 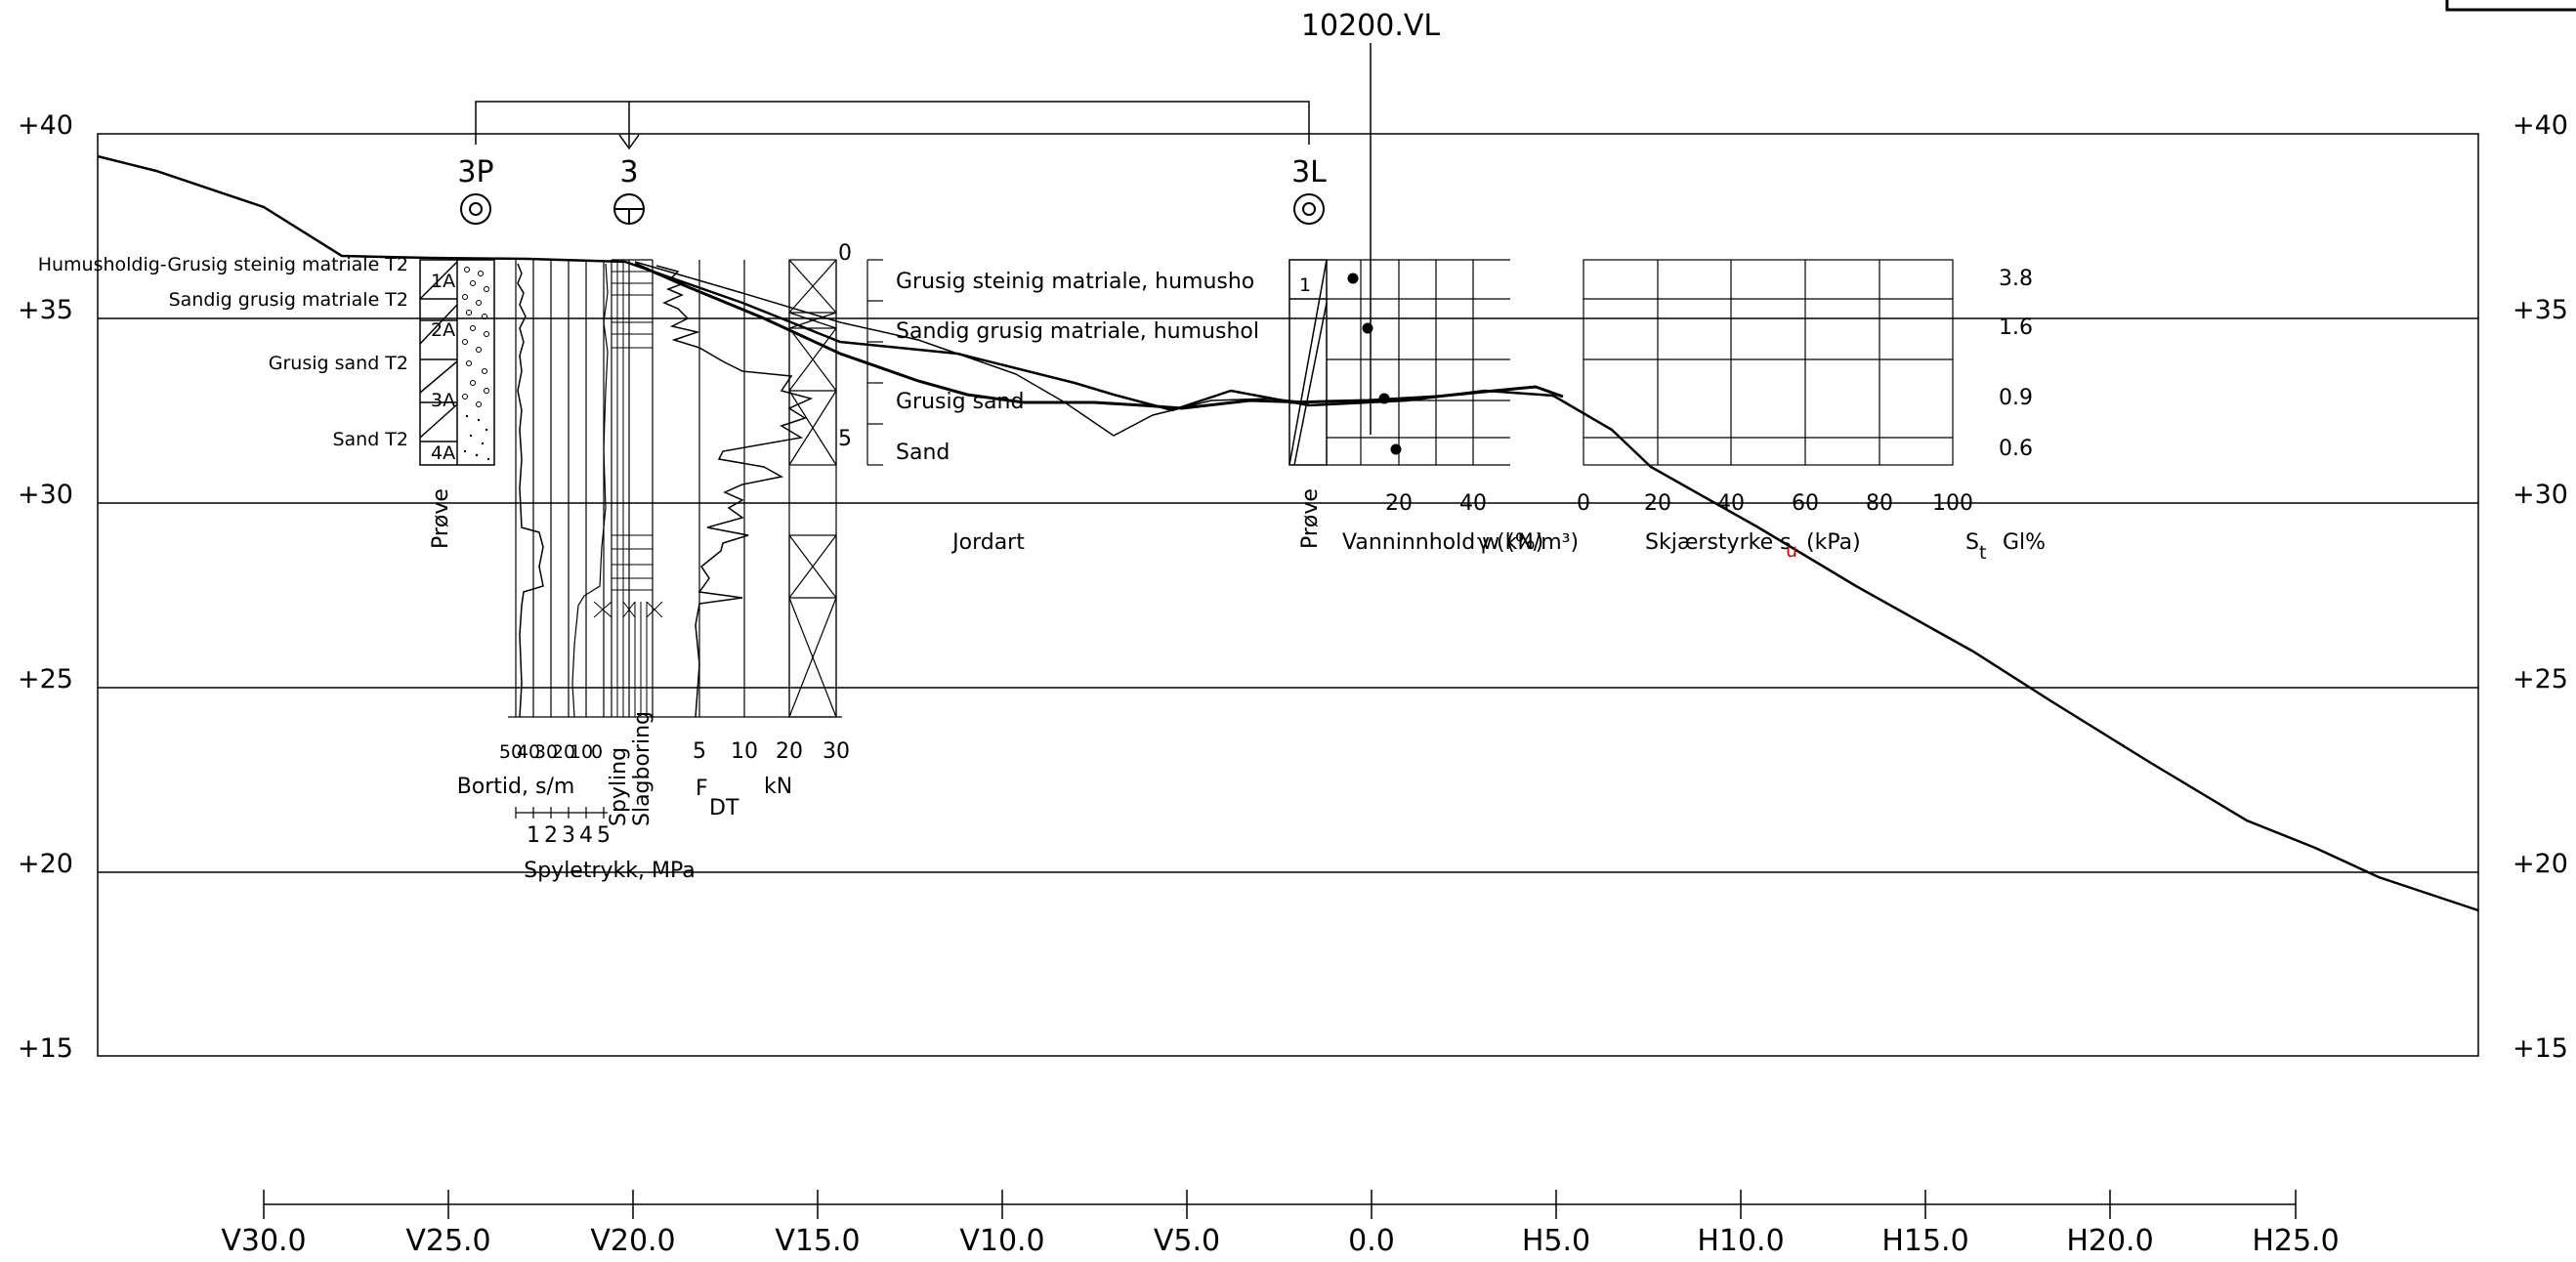 I want to click on borehole-id: 3L, so click(x=1309, y=172).